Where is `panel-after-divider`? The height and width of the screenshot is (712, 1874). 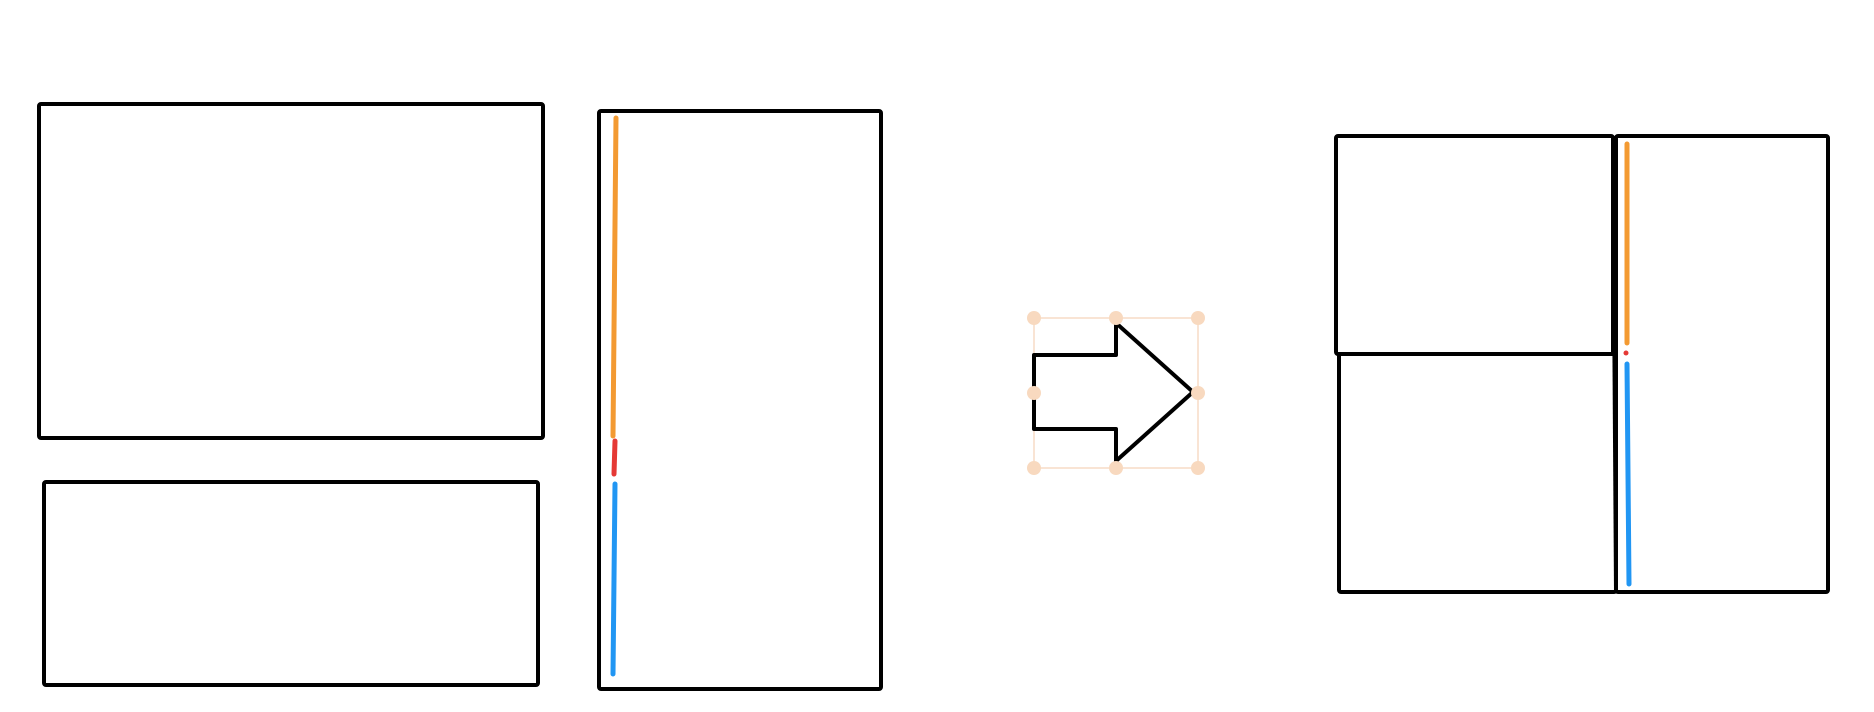 panel-after-divider is located at coordinates (1614, 364).